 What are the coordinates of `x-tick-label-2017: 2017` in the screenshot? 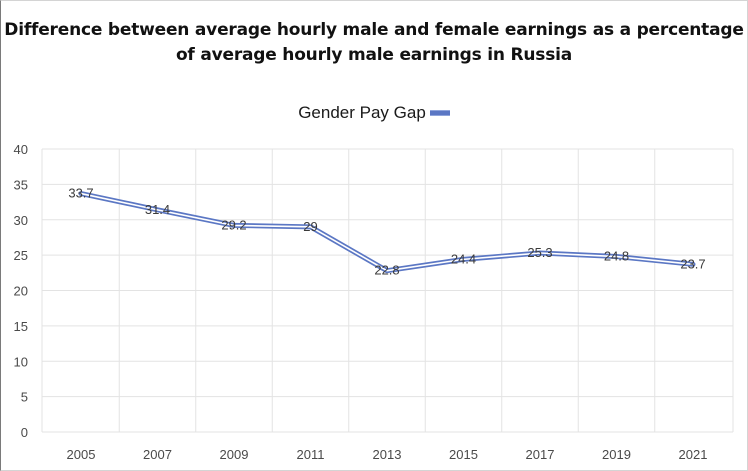 It's located at (540, 454).